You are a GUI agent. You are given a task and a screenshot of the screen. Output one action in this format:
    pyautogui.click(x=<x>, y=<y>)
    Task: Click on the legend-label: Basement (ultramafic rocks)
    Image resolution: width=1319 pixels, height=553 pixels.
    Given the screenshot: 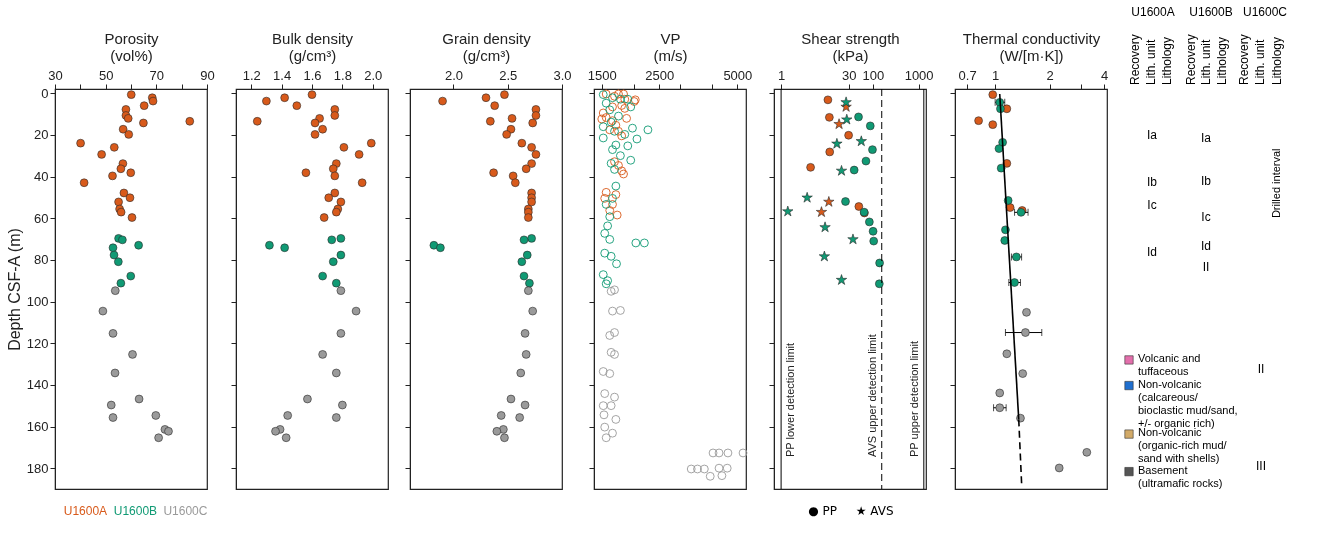 What is the action you would take?
    pyautogui.click(x=1180, y=476)
    